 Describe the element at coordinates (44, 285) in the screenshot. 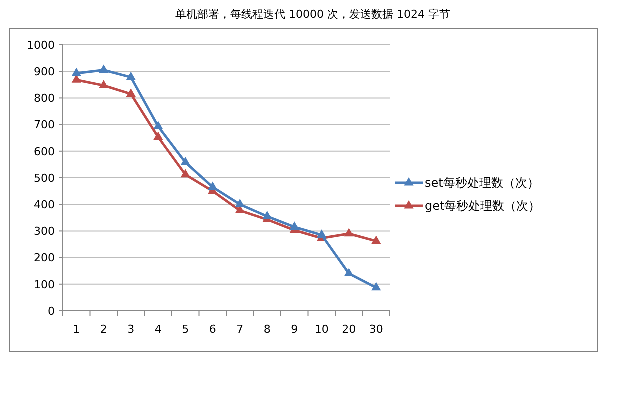

I see `y-tick-label: 100` at that location.